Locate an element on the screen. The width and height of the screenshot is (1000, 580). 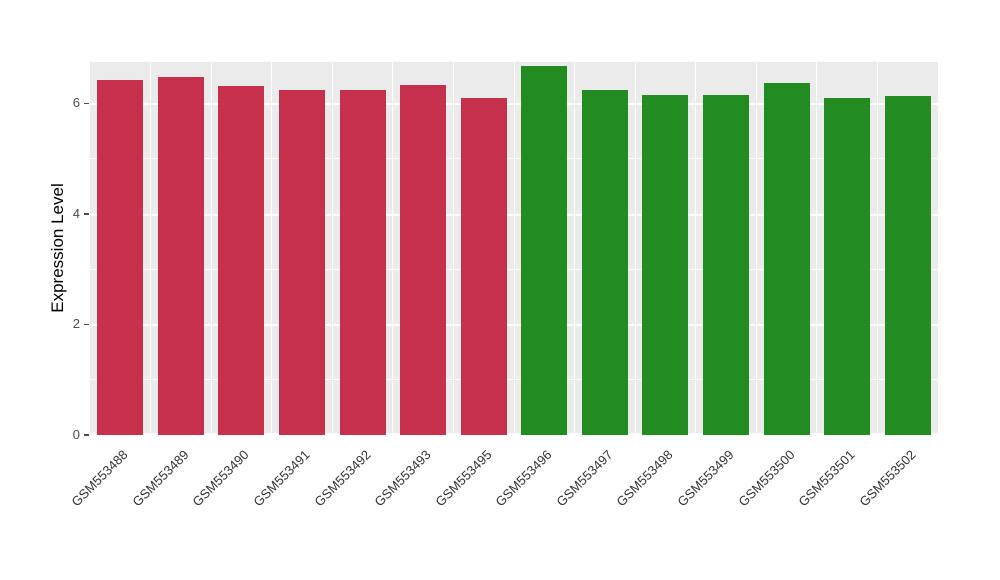
bar-GSM553500 is located at coordinates (786, 259).